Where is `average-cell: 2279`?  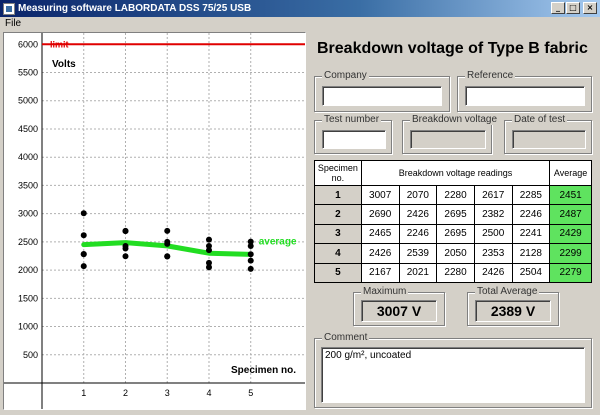 average-cell: 2279 is located at coordinates (570, 273).